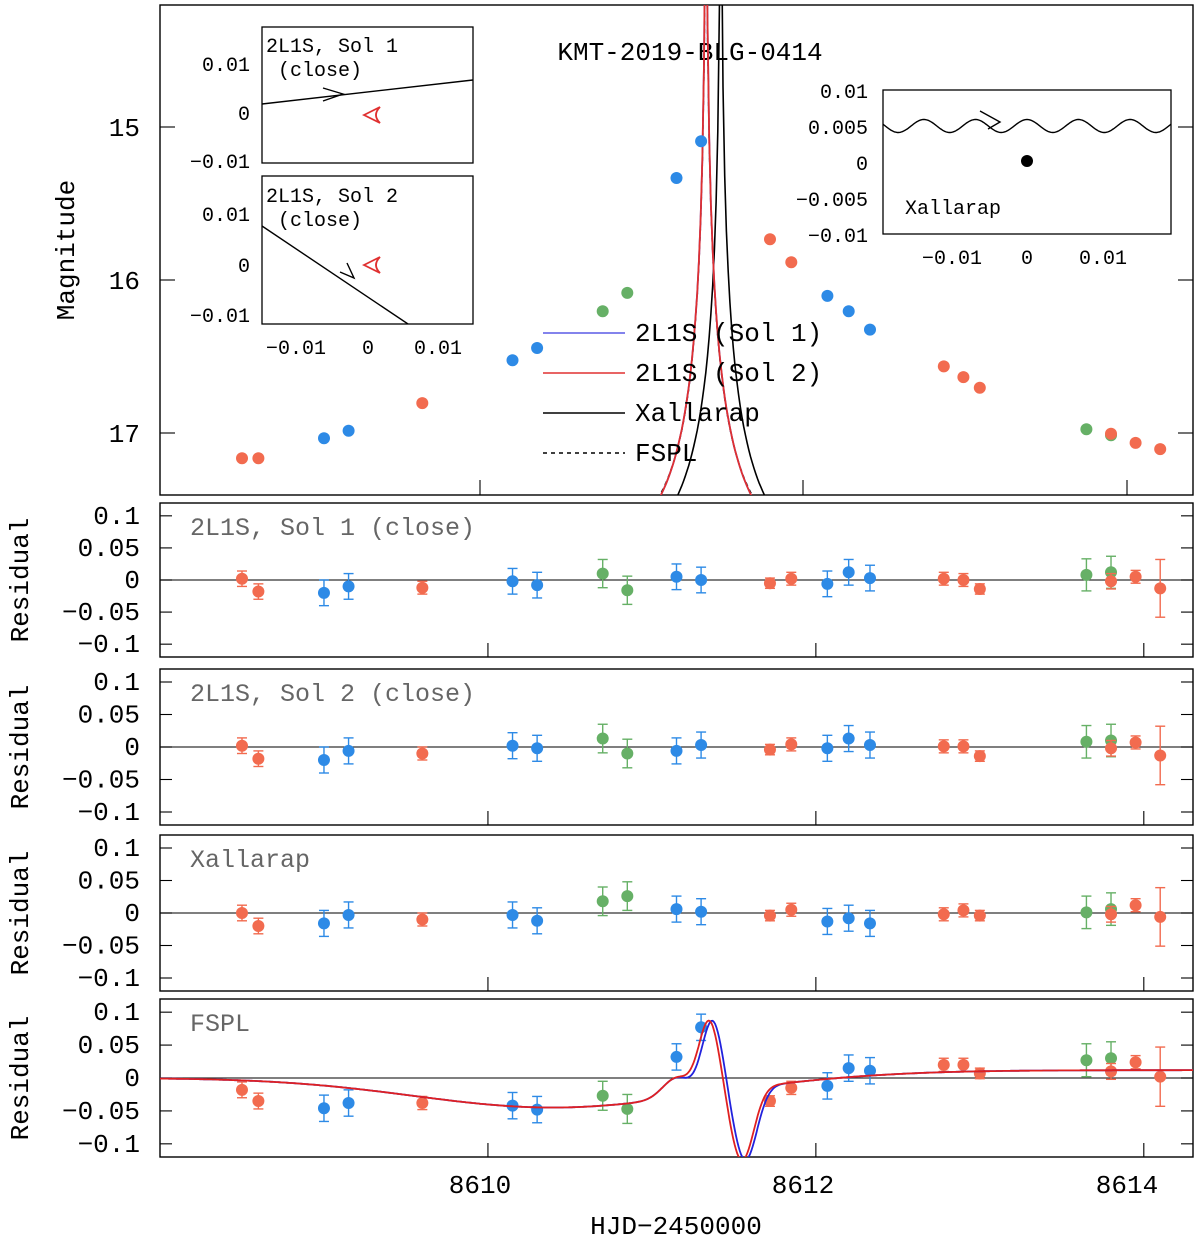  Describe the element at coordinates (728, 334) in the screenshot. I see `legend-label: 2L1S (Sol 1)` at that location.